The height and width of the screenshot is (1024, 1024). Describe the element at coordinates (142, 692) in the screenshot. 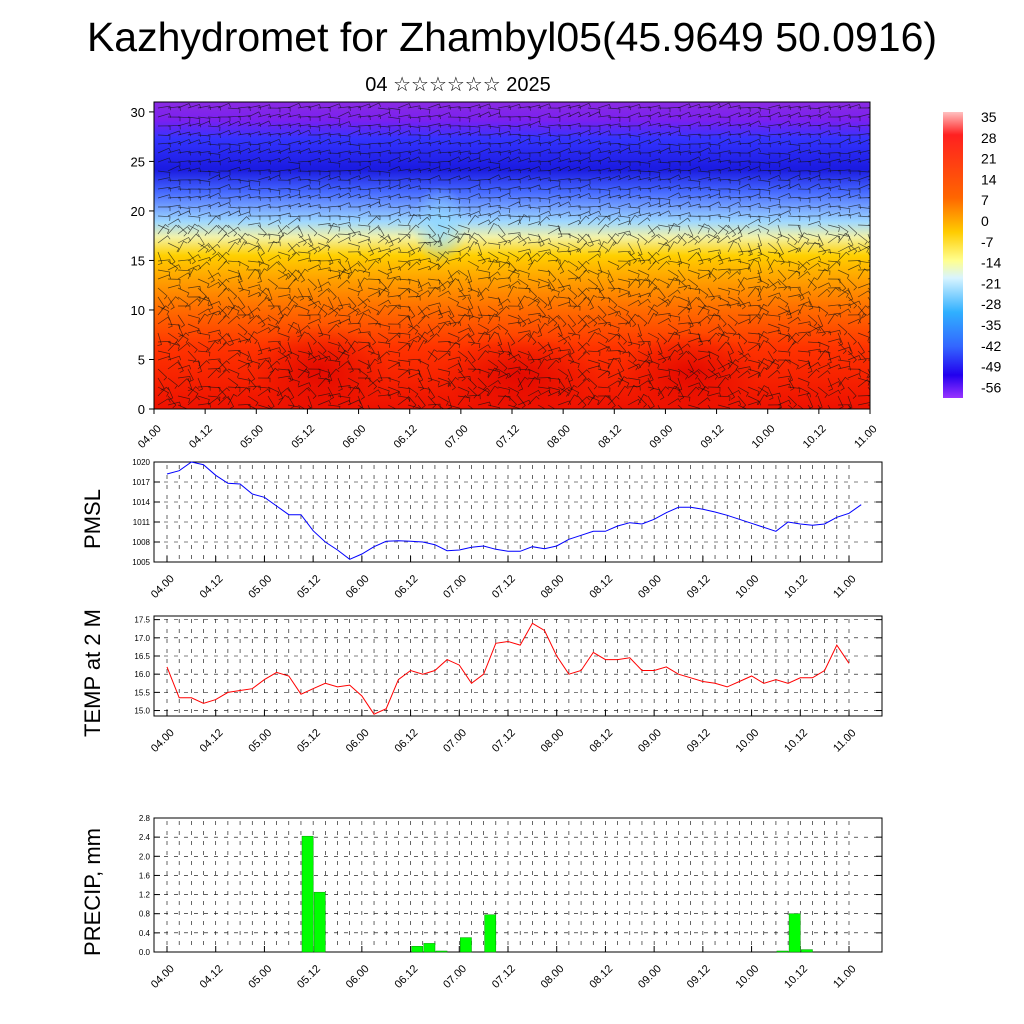

I see `y-tick-label: 15.5` at that location.